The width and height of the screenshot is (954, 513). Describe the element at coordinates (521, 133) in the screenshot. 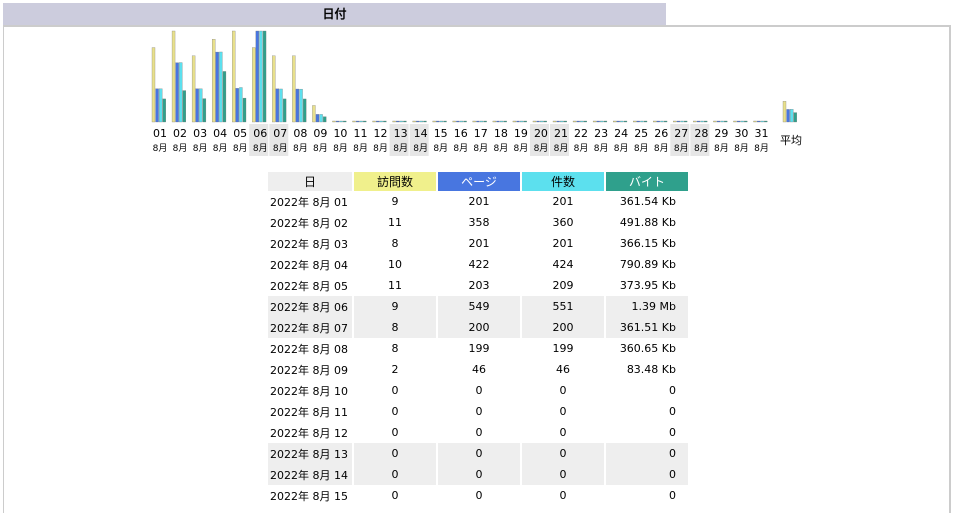

I see `day-tick-label: 19` at that location.